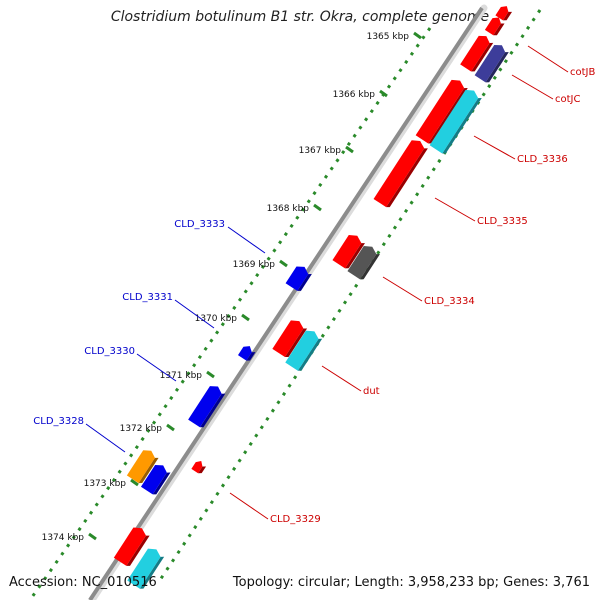 The image size is (600, 600). What do you see at coordinates (567, 99) in the screenshot?
I see `gene-label: cotJC` at bounding box center [567, 99].